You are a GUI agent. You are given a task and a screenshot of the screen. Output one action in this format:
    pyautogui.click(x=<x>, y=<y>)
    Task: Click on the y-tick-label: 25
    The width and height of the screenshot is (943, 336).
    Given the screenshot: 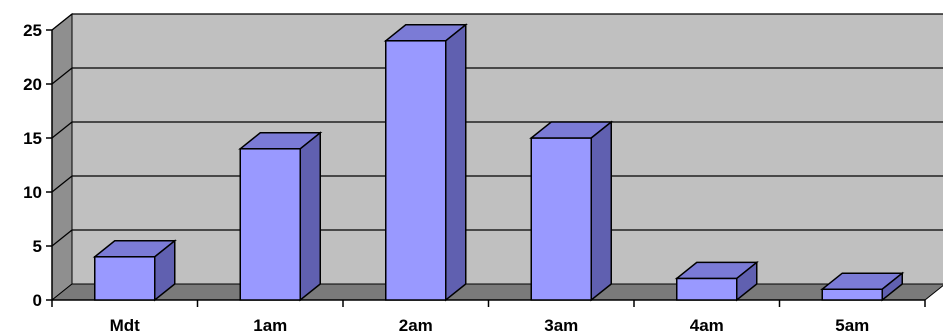 What is the action you would take?
    pyautogui.click(x=32, y=30)
    